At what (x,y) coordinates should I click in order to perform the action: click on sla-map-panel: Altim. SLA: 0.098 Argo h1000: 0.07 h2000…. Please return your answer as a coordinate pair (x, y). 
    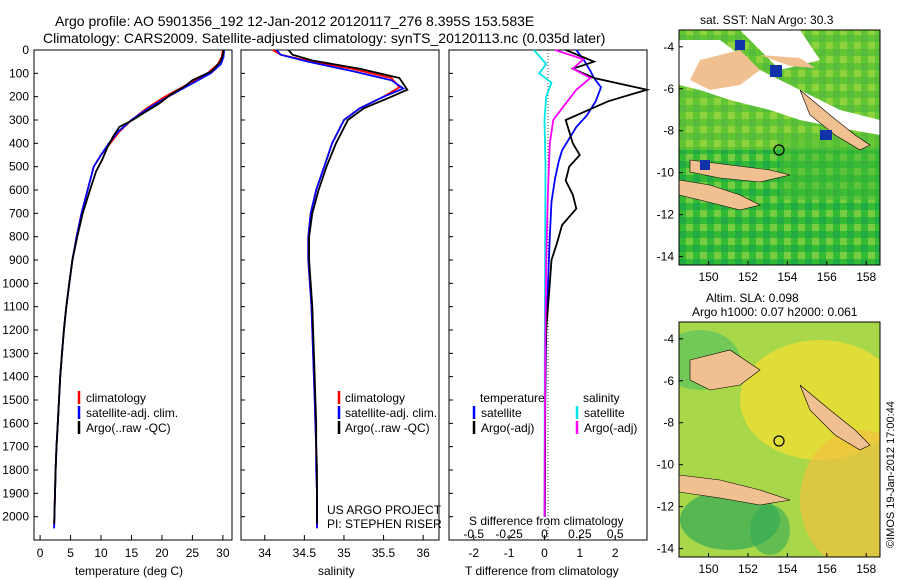
    Looking at the image, I should click on (769, 433).